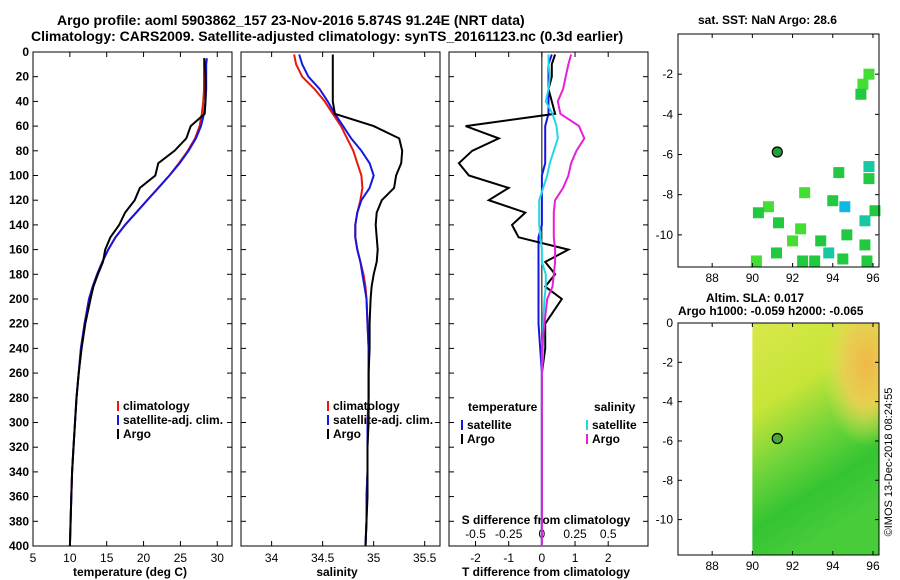 This screenshot has width=900, height=580. I want to click on sst-map-argo-marker, so click(777, 152).